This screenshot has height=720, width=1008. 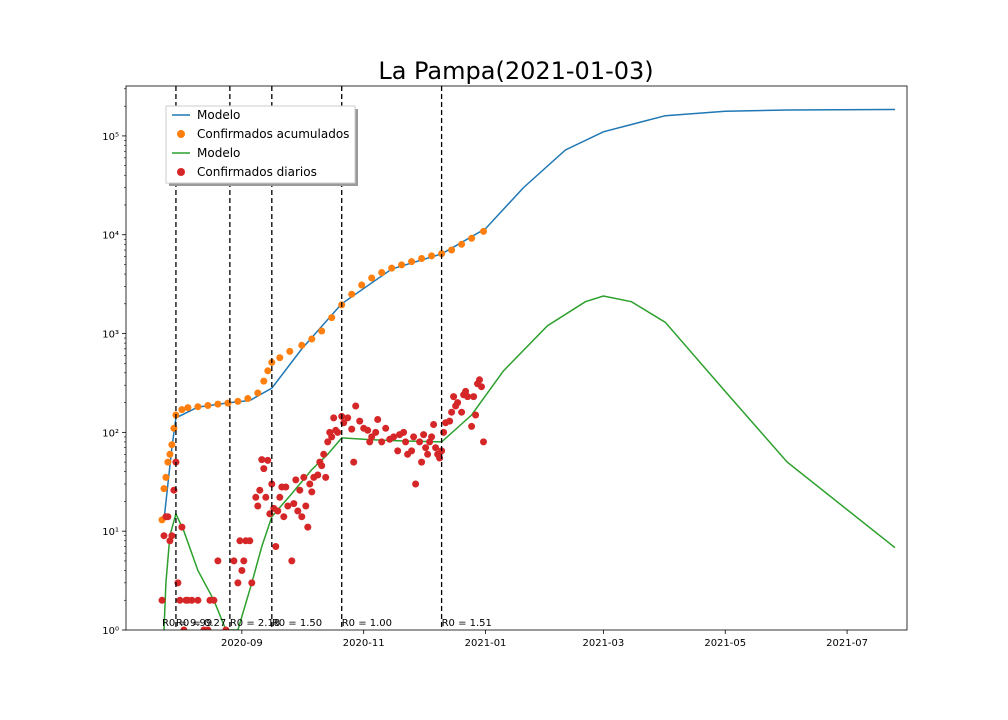 What do you see at coordinates (110, 532) in the screenshot?
I see `y-tick-label: 10¹` at bounding box center [110, 532].